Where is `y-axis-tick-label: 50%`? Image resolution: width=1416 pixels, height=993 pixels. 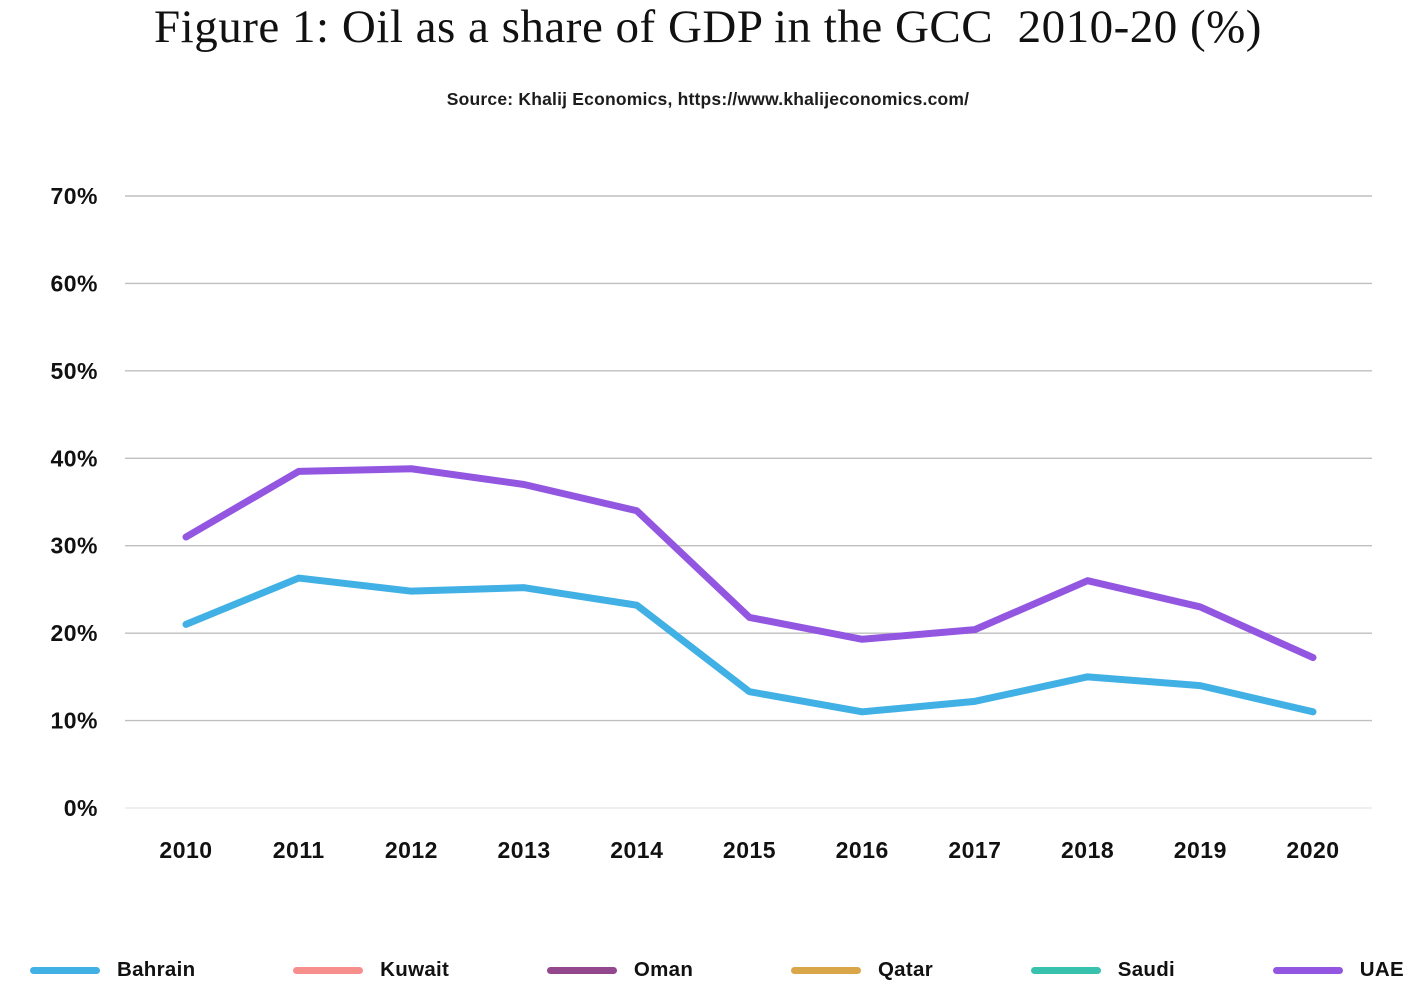
y-axis-tick-label: 50% is located at coordinates (74, 371).